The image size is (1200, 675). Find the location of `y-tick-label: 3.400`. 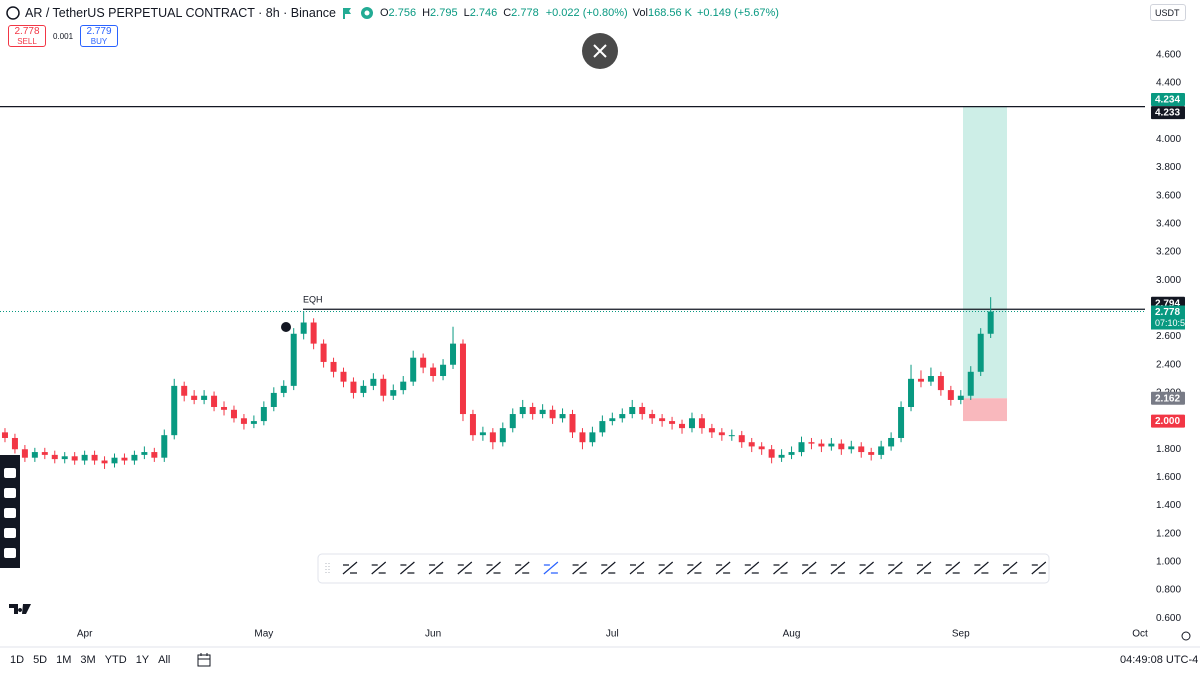

y-tick-label: 3.400 is located at coordinates (1168, 224).